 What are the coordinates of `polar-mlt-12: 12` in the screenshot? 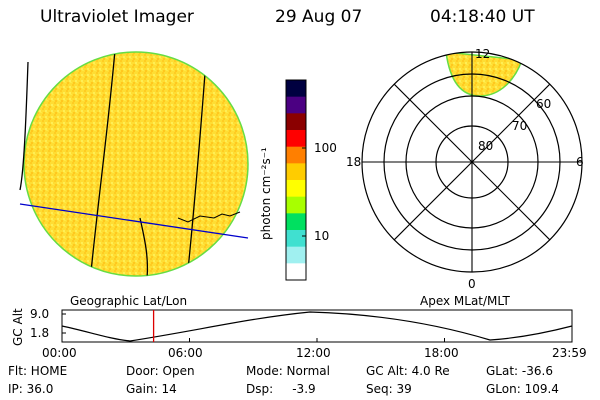 It's located at (483, 54).